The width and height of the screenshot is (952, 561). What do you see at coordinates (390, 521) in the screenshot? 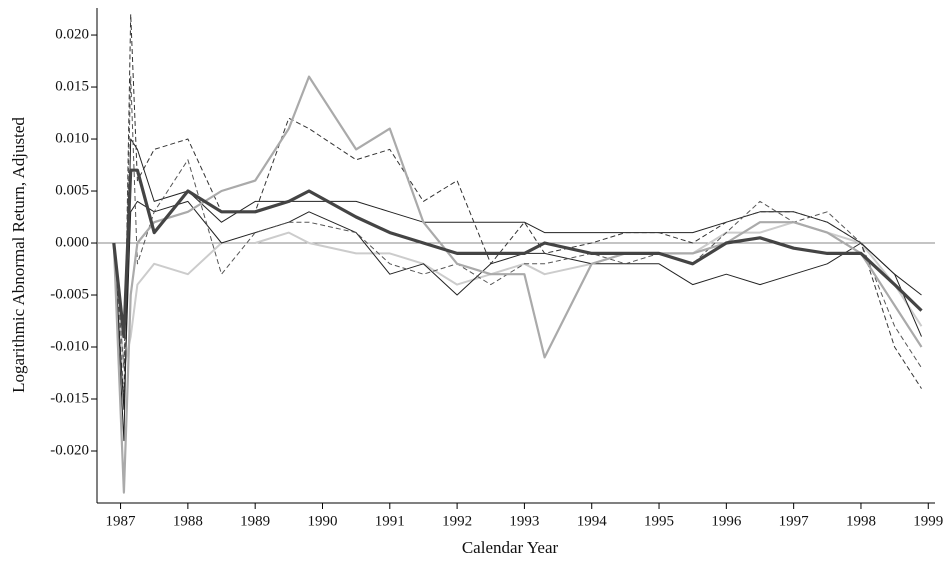
I see `x-tick-label: 1991` at bounding box center [390, 521].